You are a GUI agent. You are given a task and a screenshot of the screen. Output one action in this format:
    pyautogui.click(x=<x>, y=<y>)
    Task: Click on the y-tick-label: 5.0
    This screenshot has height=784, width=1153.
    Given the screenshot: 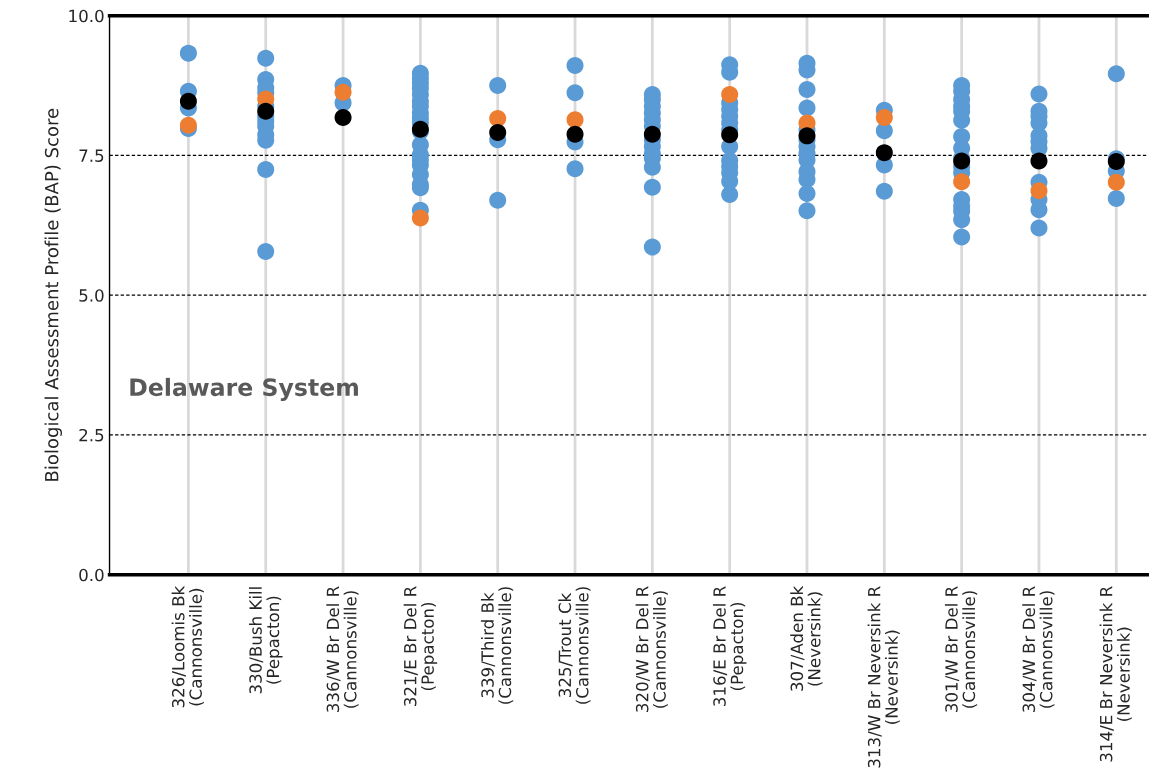 What is the action you would take?
    pyautogui.click(x=91, y=295)
    